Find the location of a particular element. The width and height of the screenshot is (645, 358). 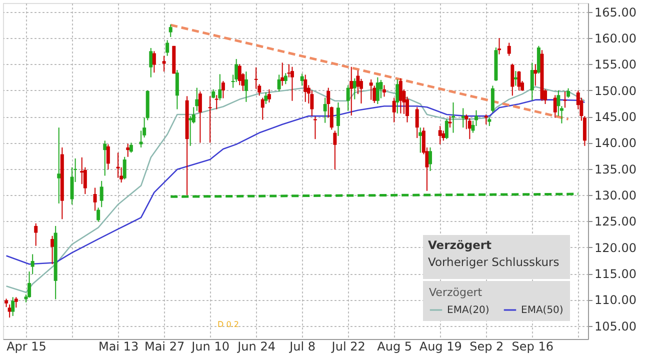

y-tick-label: 130.00 is located at coordinates (615, 195).